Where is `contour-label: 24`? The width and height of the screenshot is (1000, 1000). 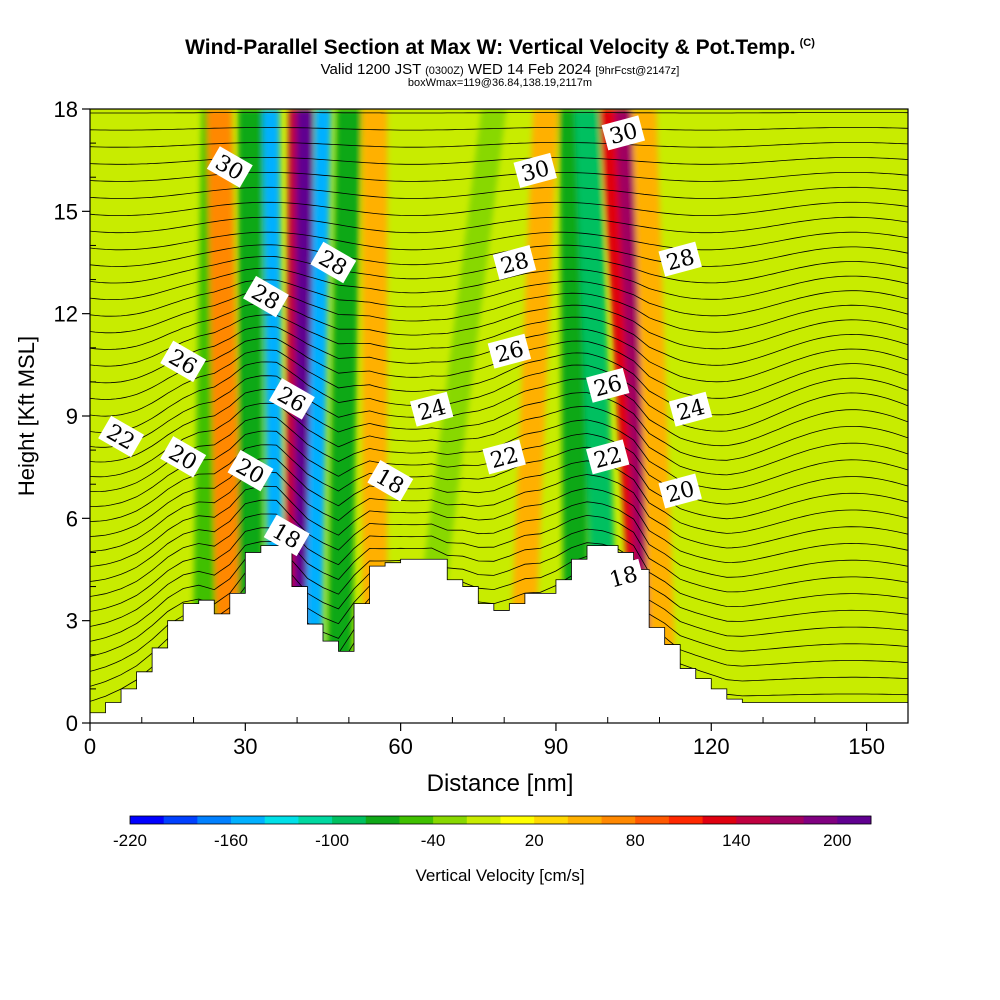 contour-label: 24 is located at coordinates (690, 409).